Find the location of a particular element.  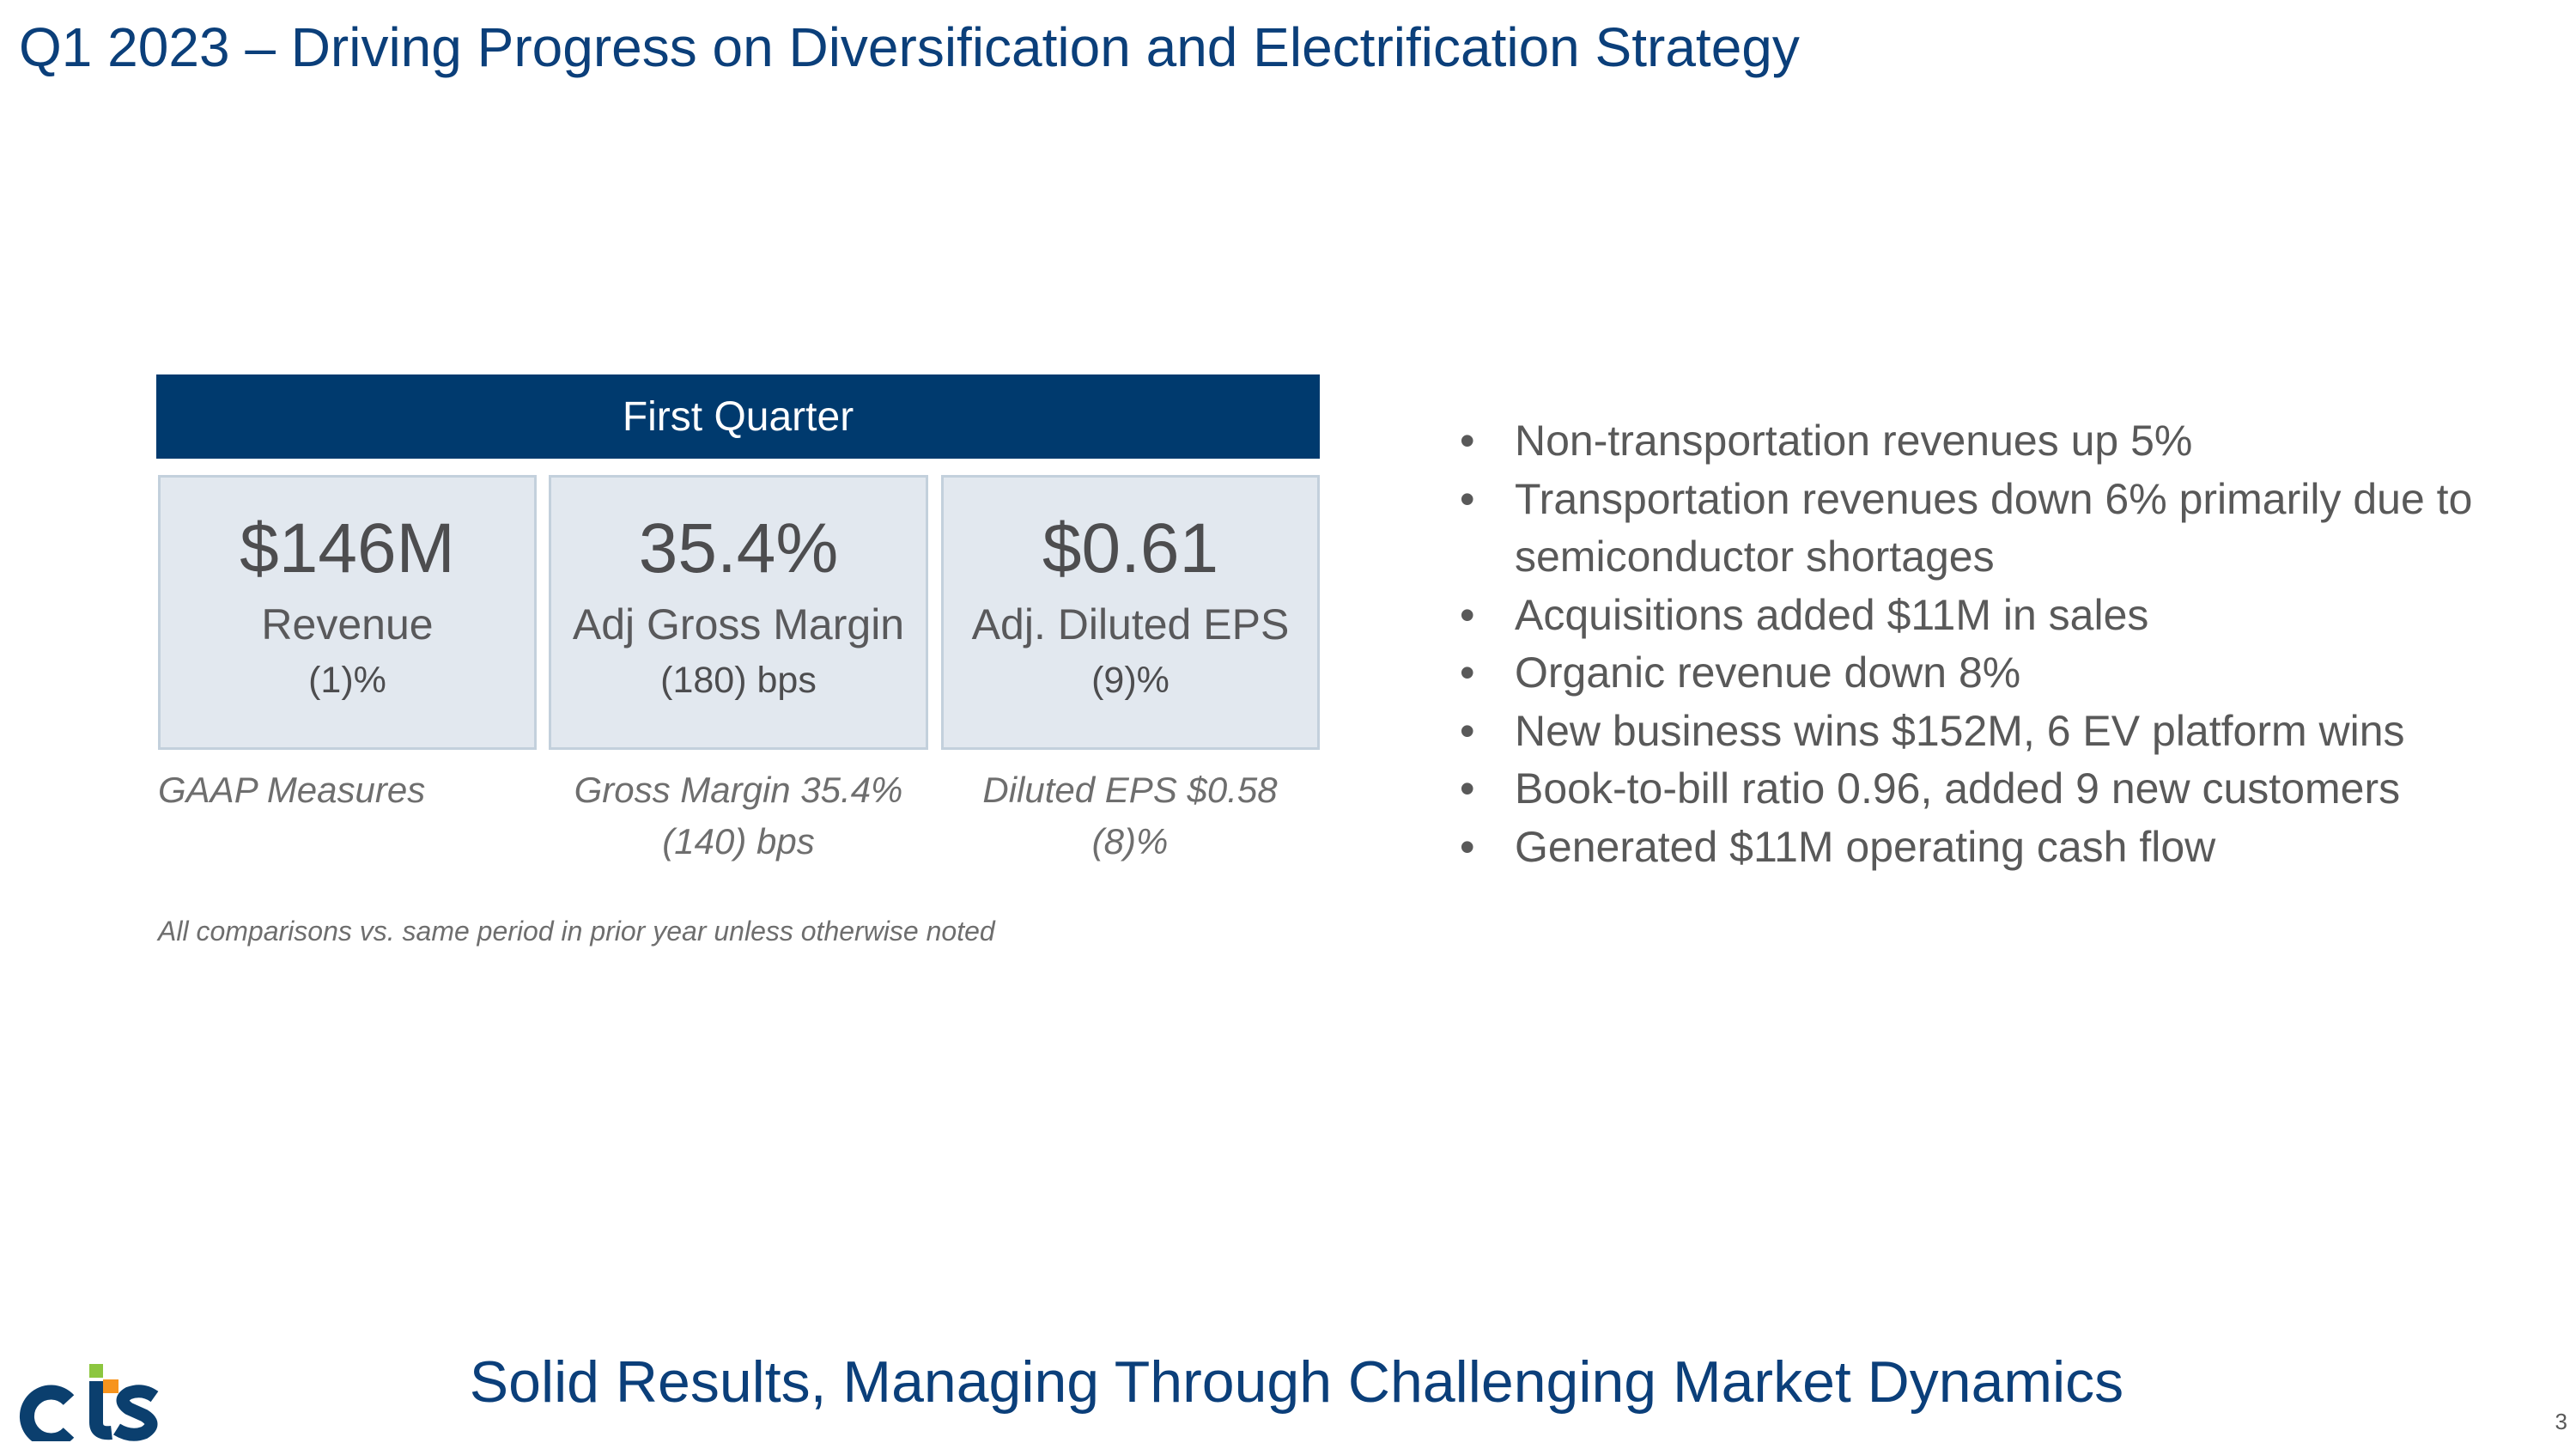

list-item: Organic revenue down 8% is located at coordinates (1997, 673).